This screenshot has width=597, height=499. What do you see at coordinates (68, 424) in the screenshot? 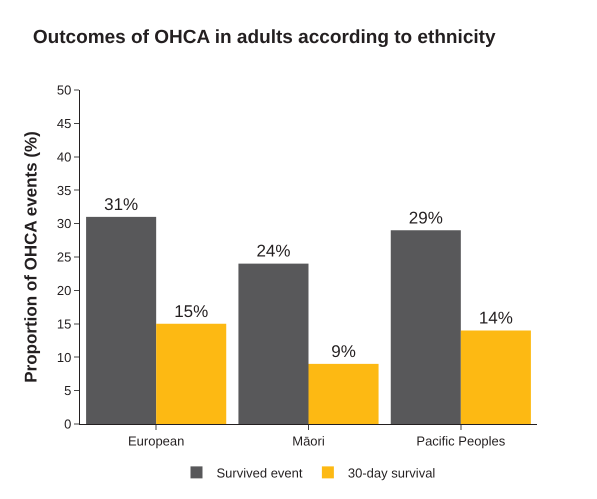
I see `y-tick-label: 0` at bounding box center [68, 424].